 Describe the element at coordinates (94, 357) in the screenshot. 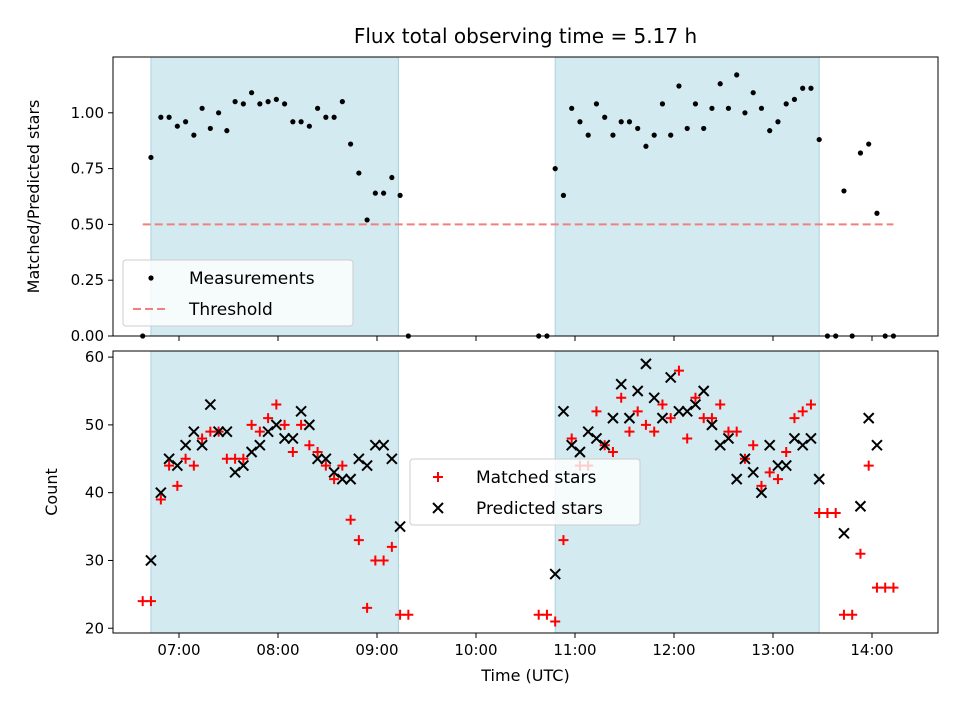

I see `y-tick-label: 60` at that location.